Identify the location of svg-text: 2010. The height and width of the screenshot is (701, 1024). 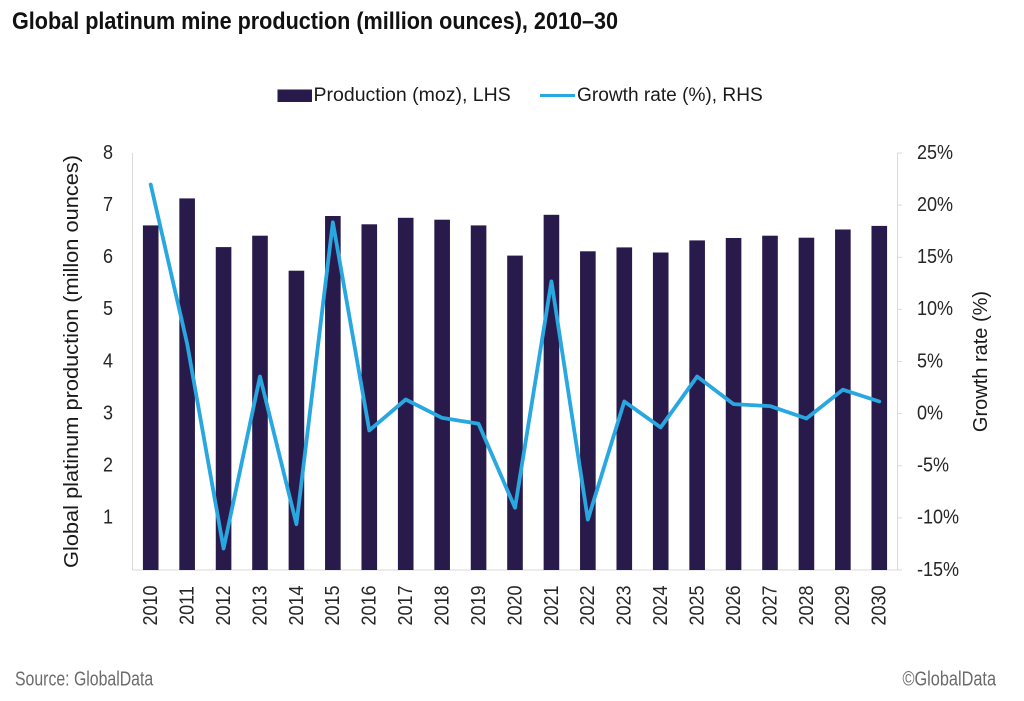
(151, 605).